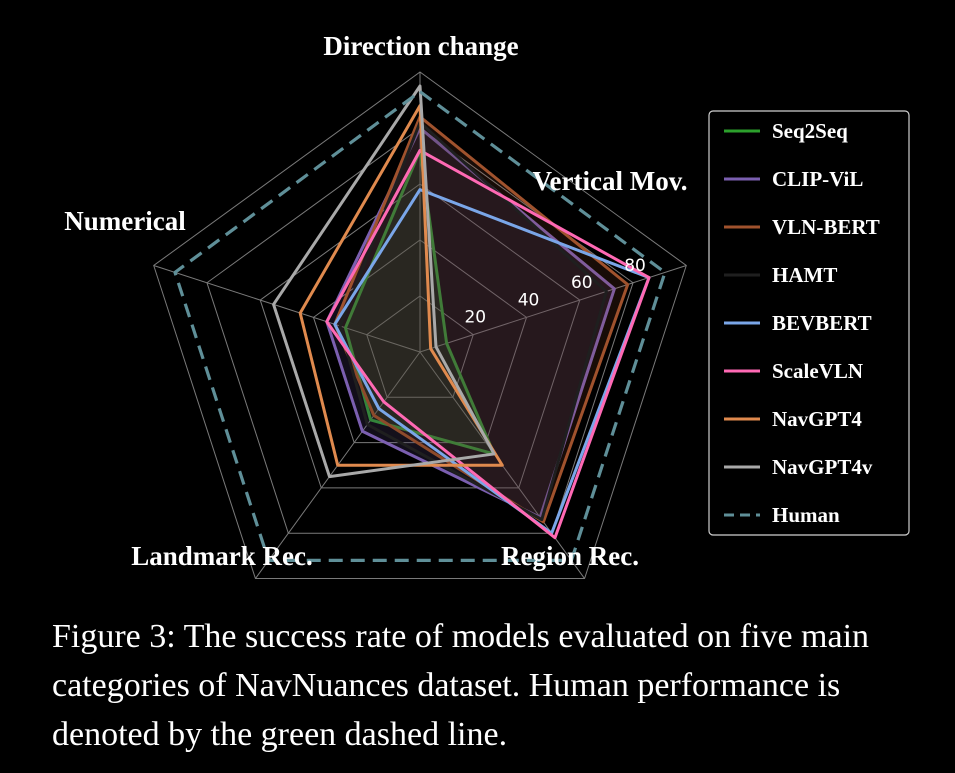 Image resolution: width=955 pixels, height=773 pixels. I want to click on series-bevbert, so click(492, 361).